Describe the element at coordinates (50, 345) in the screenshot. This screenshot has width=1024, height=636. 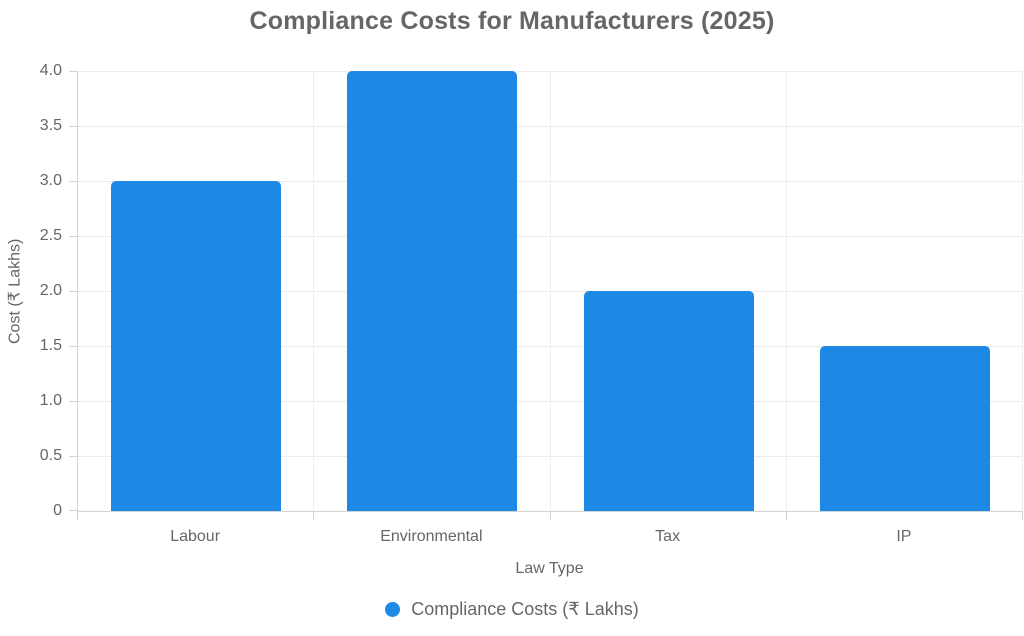
I see `y-tick-label: 1.5` at that location.